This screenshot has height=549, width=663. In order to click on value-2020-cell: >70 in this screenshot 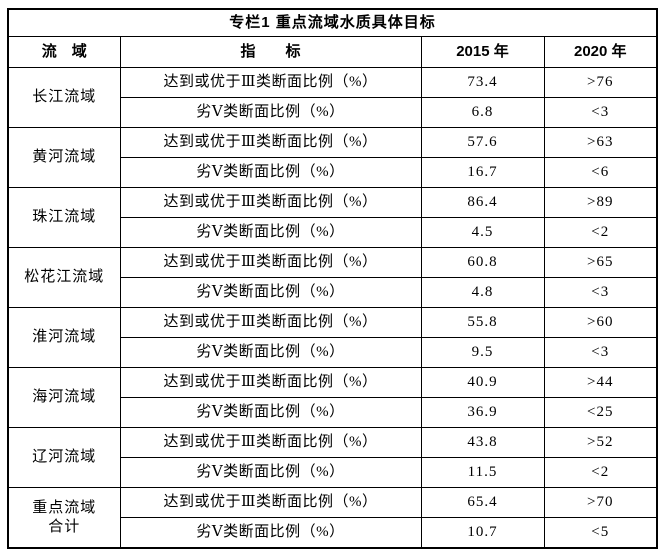, I will do `click(600, 502)`.